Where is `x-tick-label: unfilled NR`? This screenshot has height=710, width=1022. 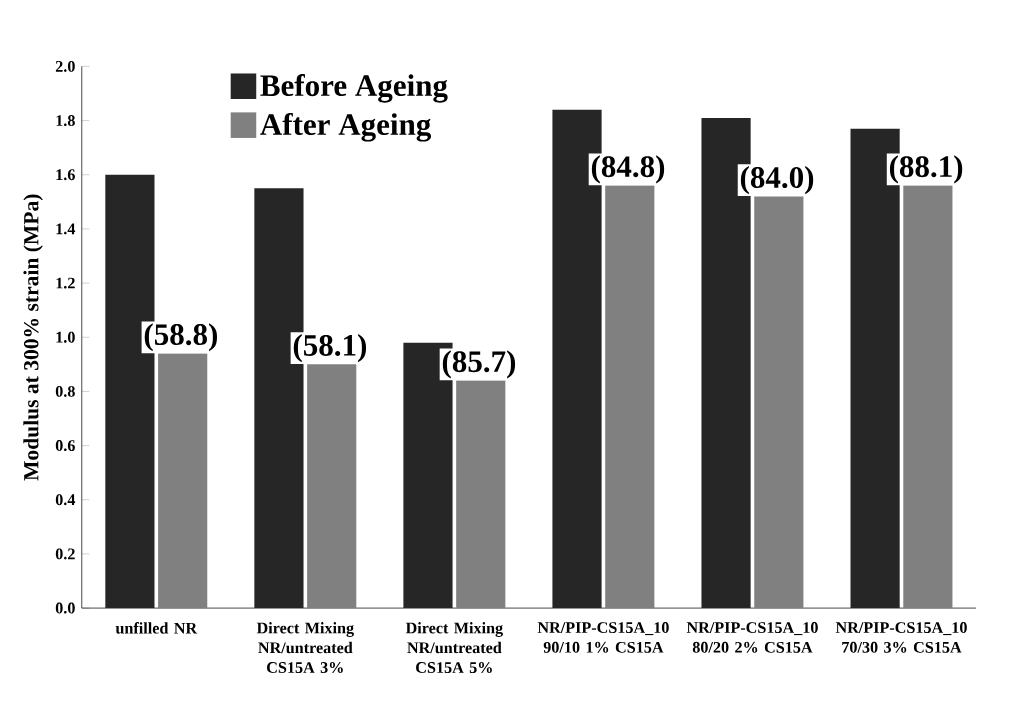
x-tick-label: unfilled NR is located at coordinates (156, 627).